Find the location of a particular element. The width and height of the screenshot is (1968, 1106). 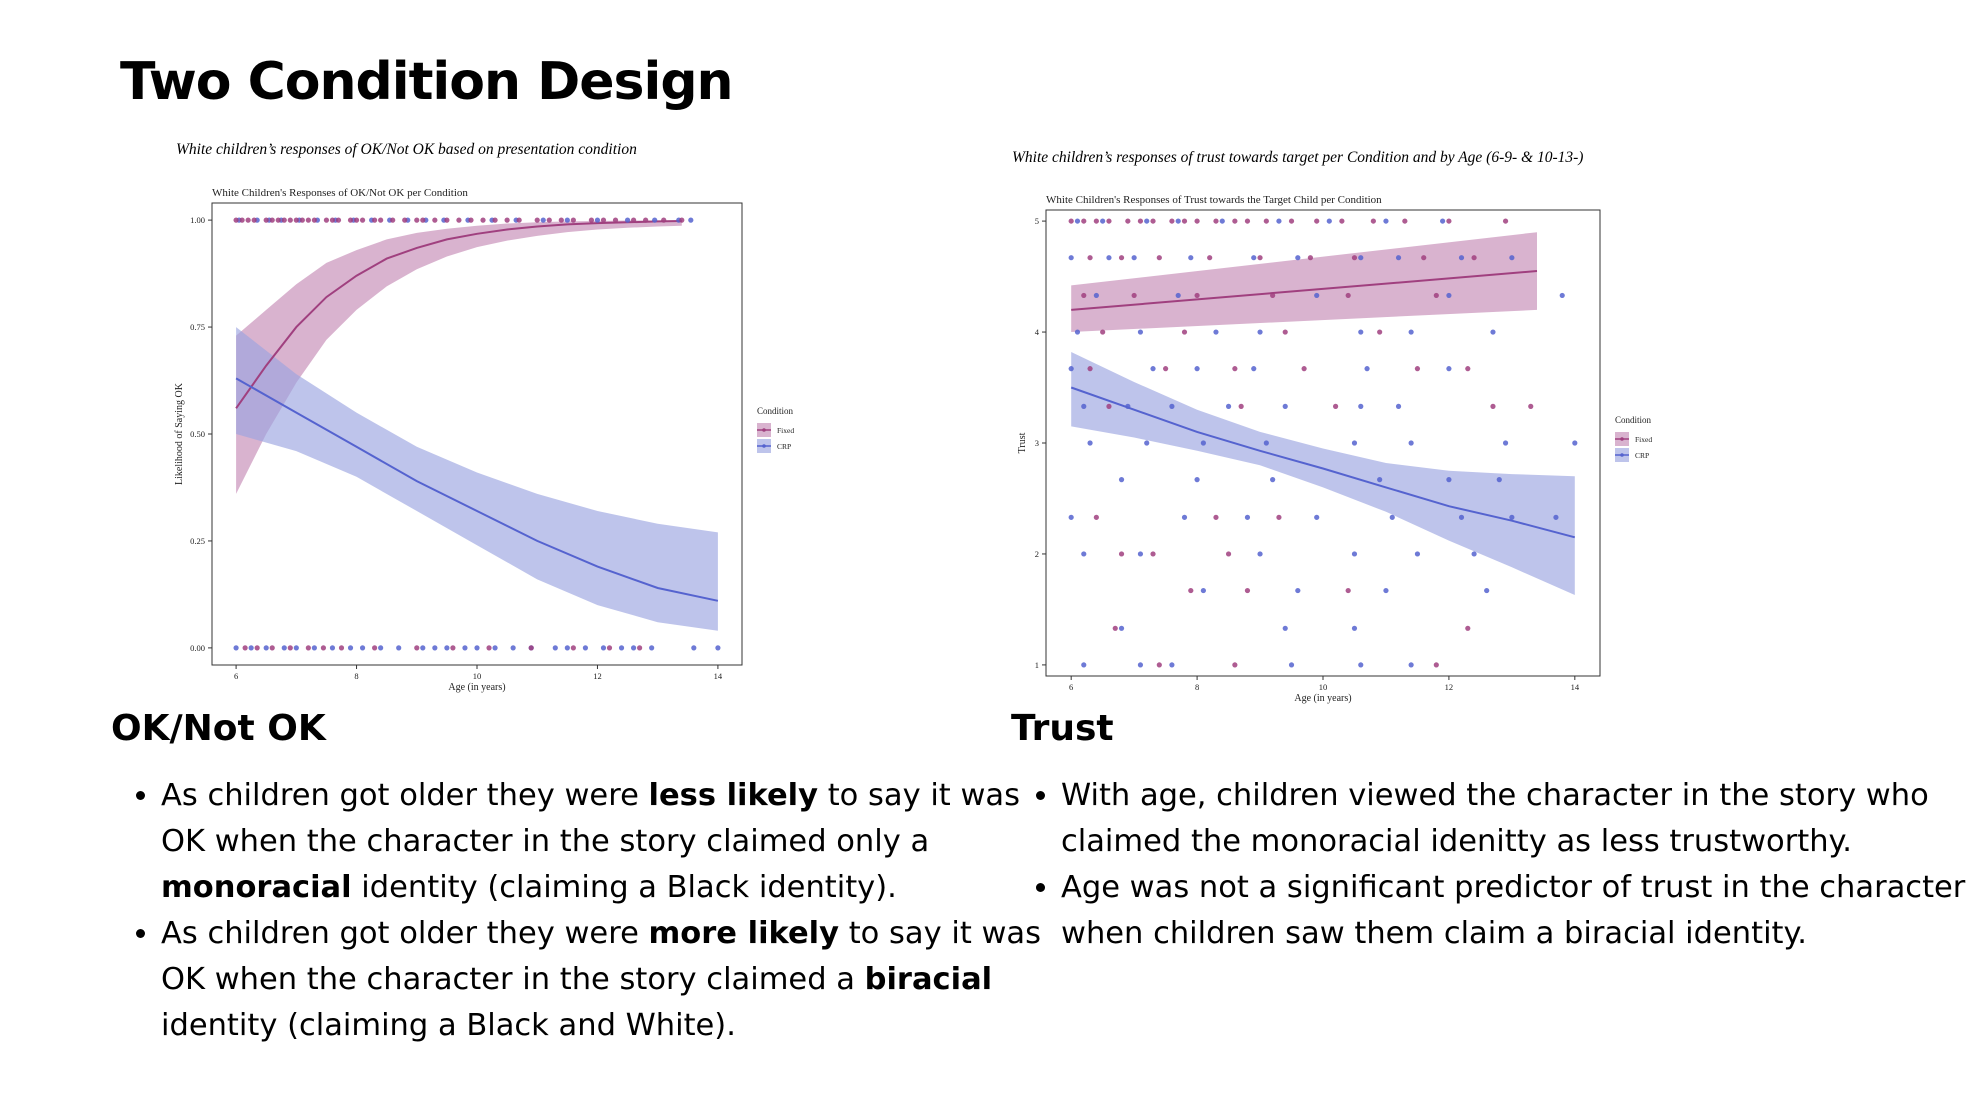

confidence-band-fixed is located at coordinates (459, 357).